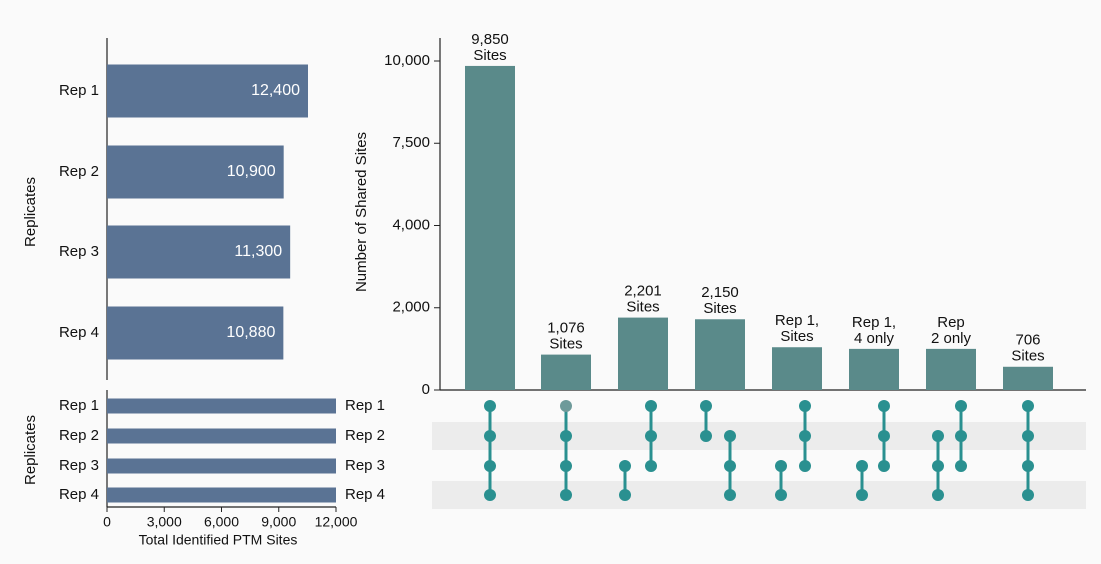  Describe the element at coordinates (79, 332) in the screenshot. I see `set-size-tick-label: Rep 4` at that location.